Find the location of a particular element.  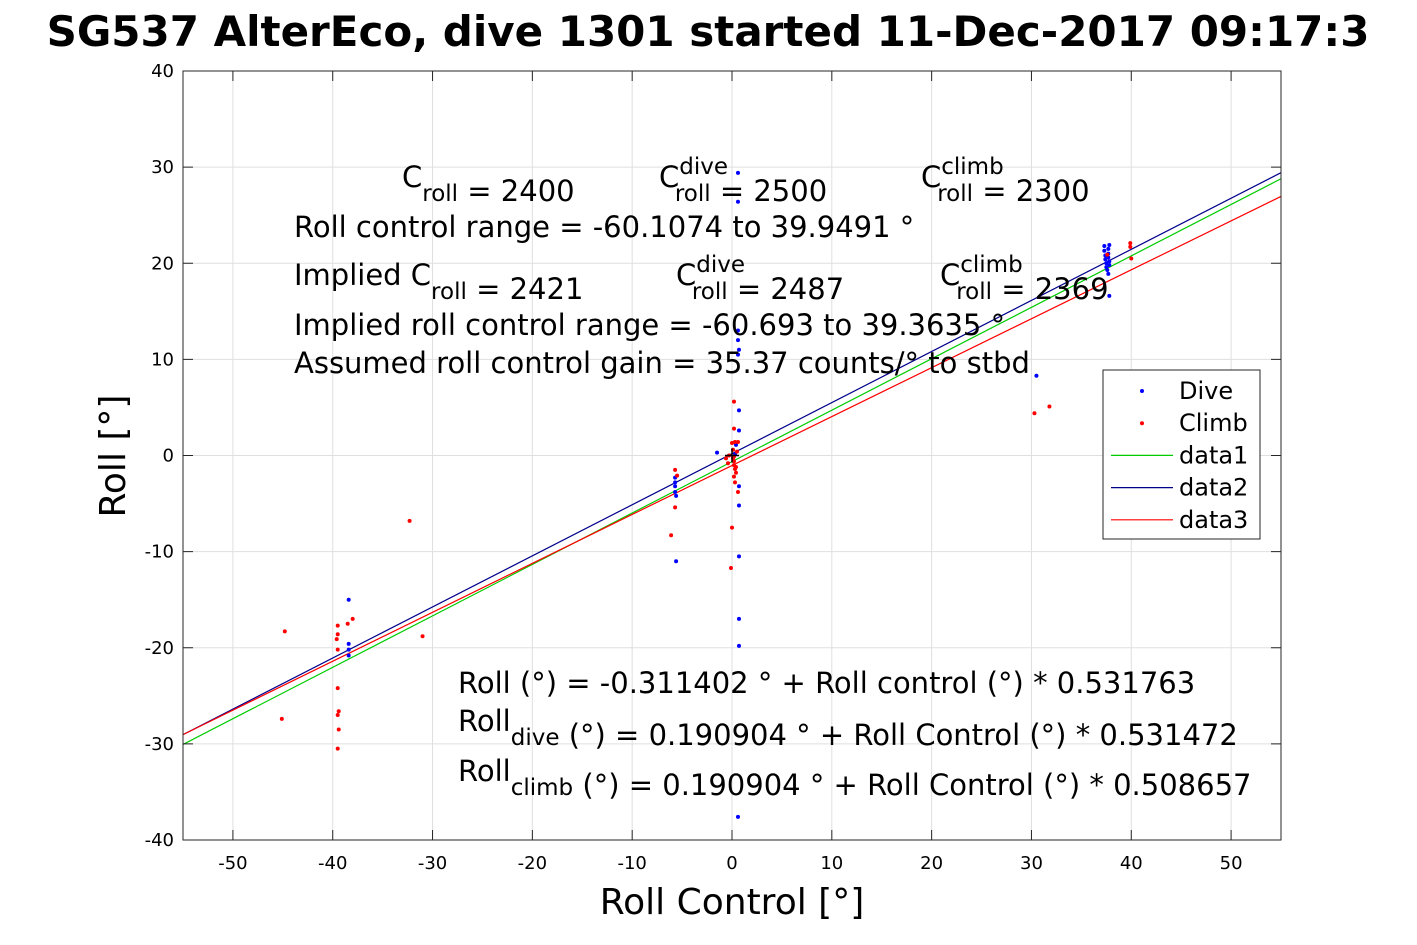

x-tick-label: 20 is located at coordinates (931, 863).